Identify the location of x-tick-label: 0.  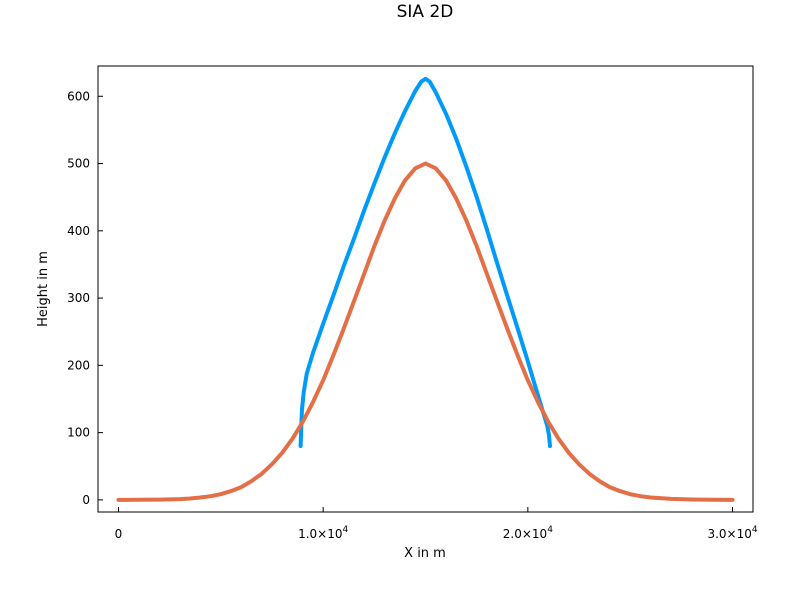
(119, 534).